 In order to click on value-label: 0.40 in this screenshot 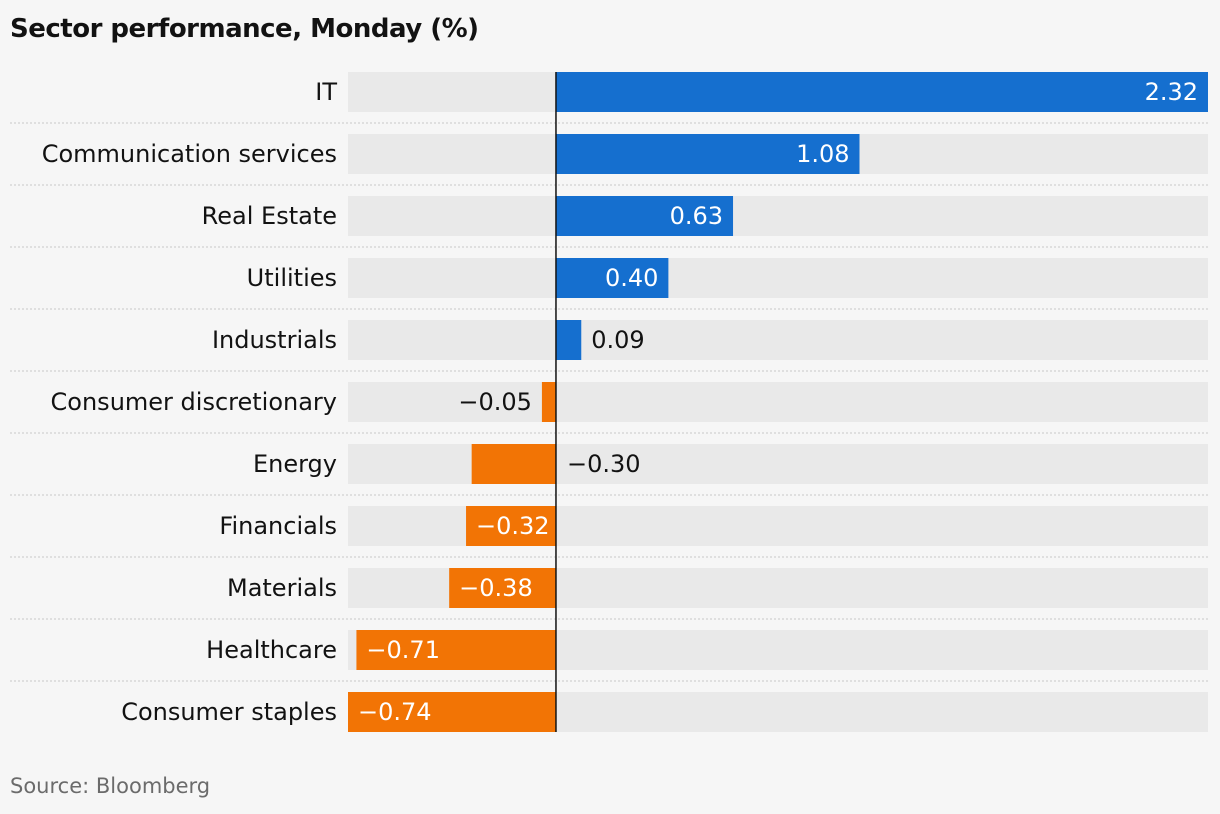, I will do `click(631, 278)`.